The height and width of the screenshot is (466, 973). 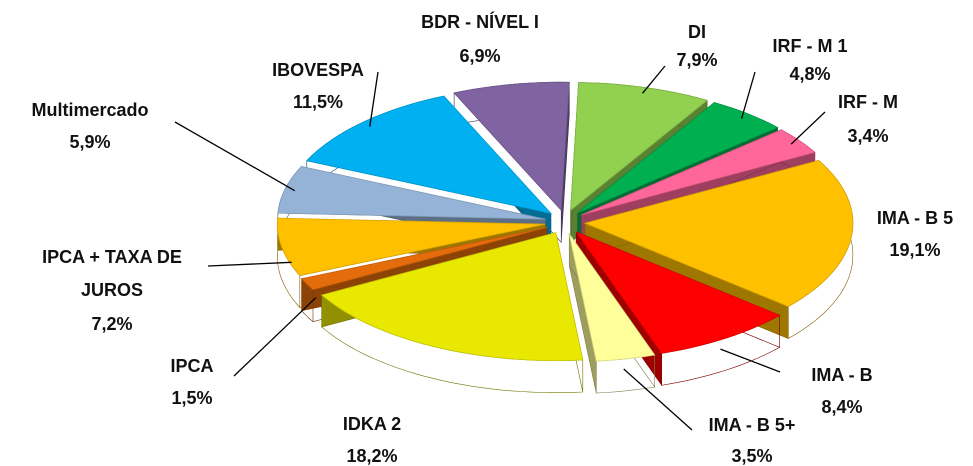 What do you see at coordinates (842, 407) in the screenshot?
I see `slice-value-label: 8,4%` at bounding box center [842, 407].